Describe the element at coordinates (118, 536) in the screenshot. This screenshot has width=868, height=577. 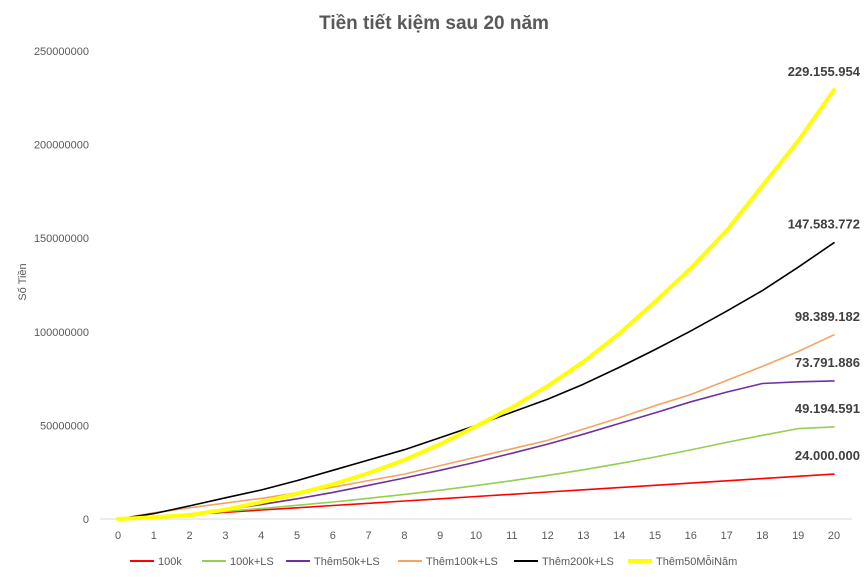
I see `x-tick-label: 0` at that location.